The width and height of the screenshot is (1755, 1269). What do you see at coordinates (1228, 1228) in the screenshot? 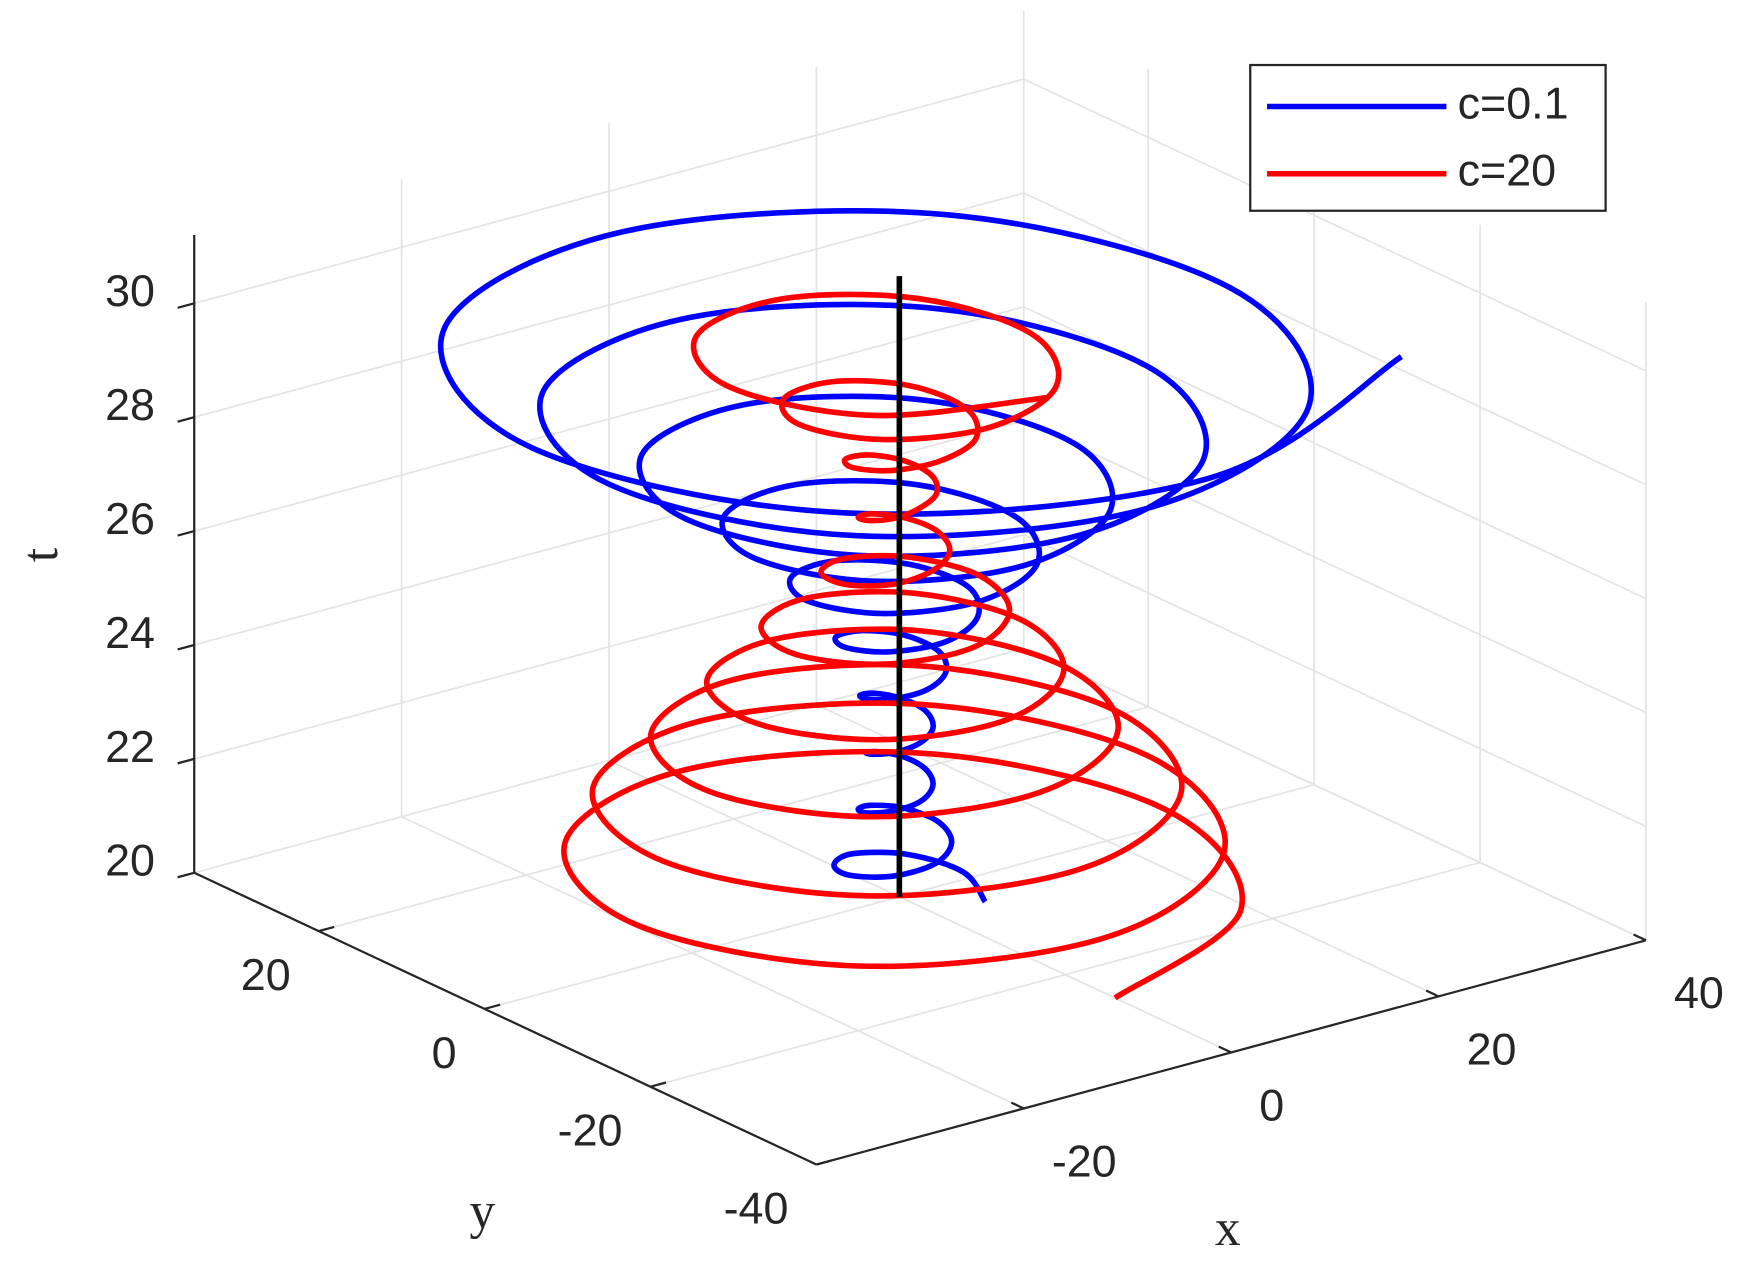
I see `x-axis-label: x` at bounding box center [1228, 1228].